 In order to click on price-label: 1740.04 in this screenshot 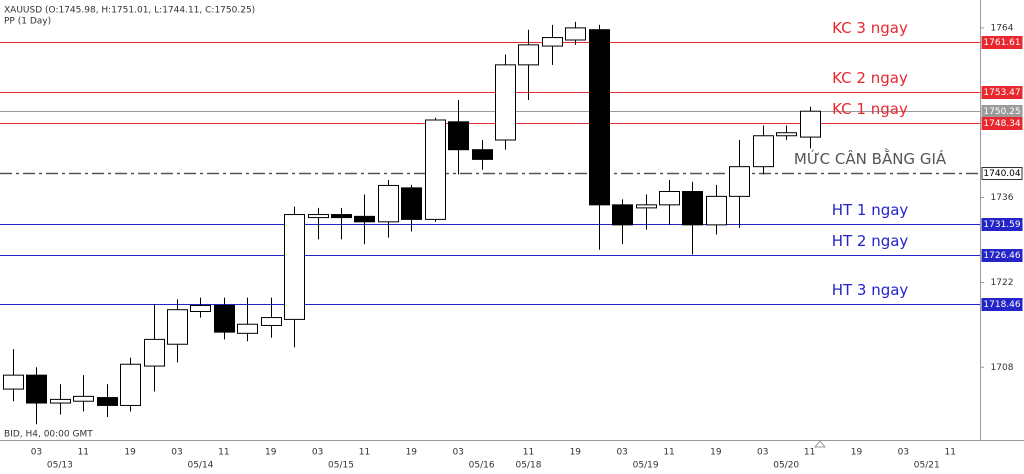, I will do `click(1001, 174)`.